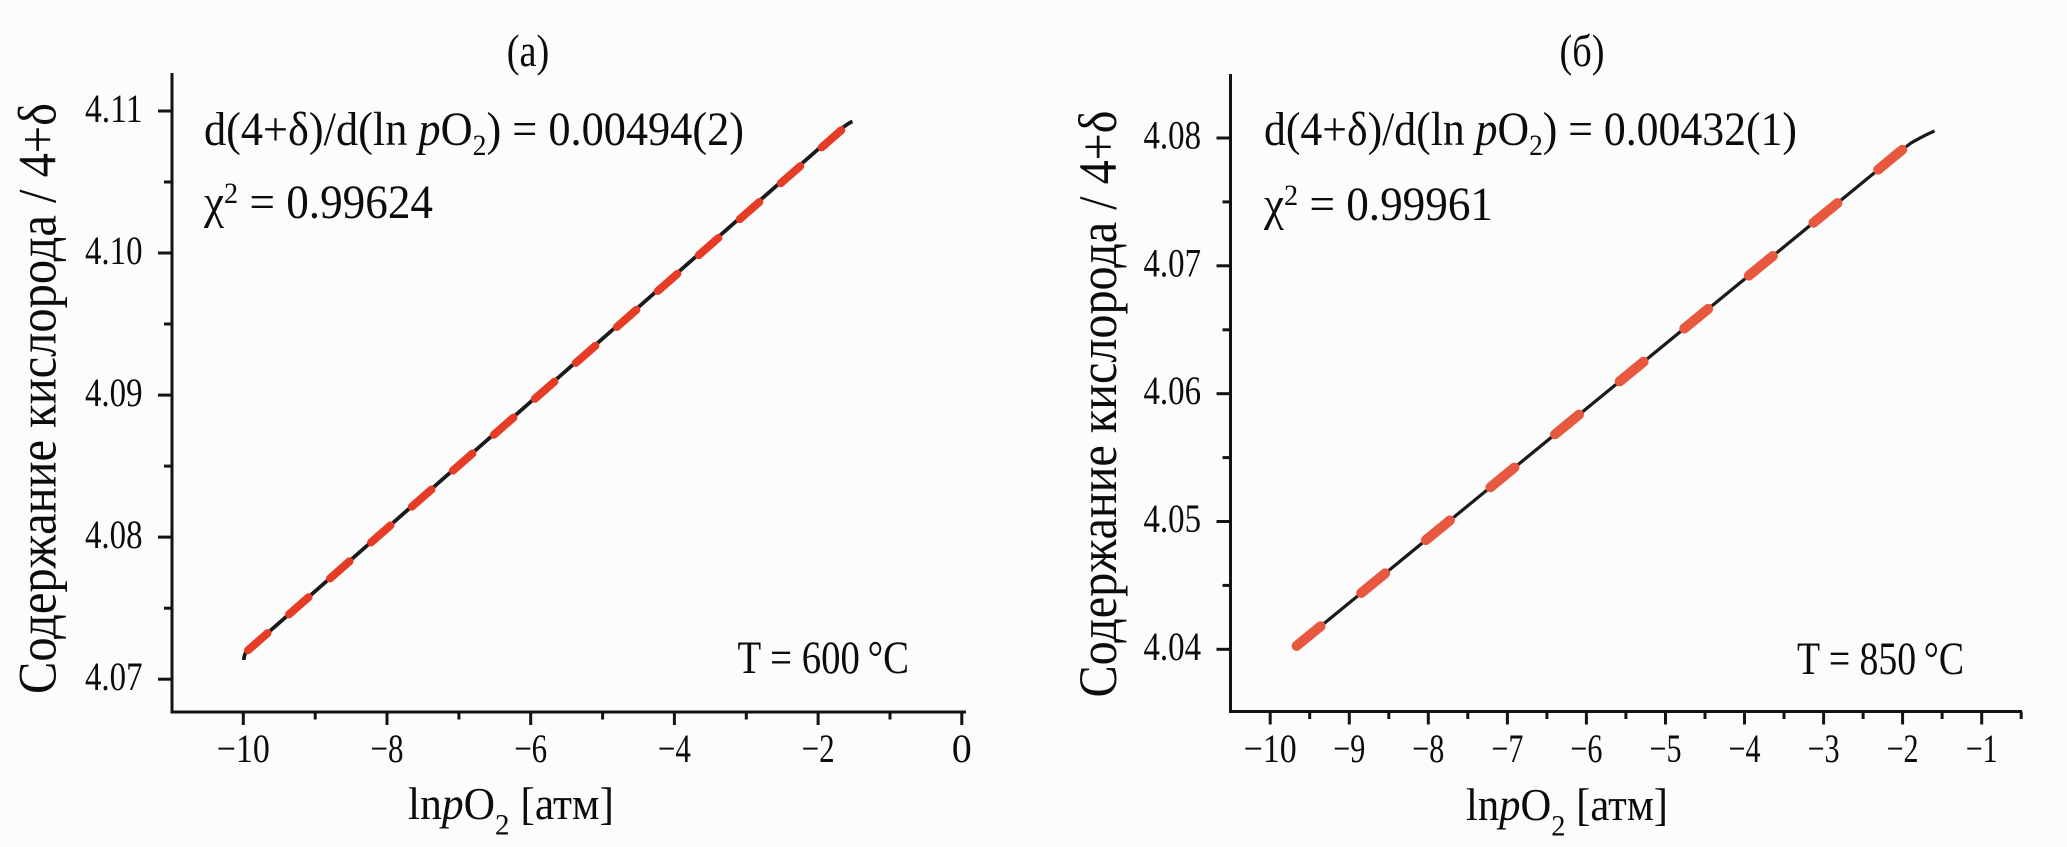  Describe the element at coordinates (1666, 748) in the screenshot. I see `svg-text: −5` at that location.